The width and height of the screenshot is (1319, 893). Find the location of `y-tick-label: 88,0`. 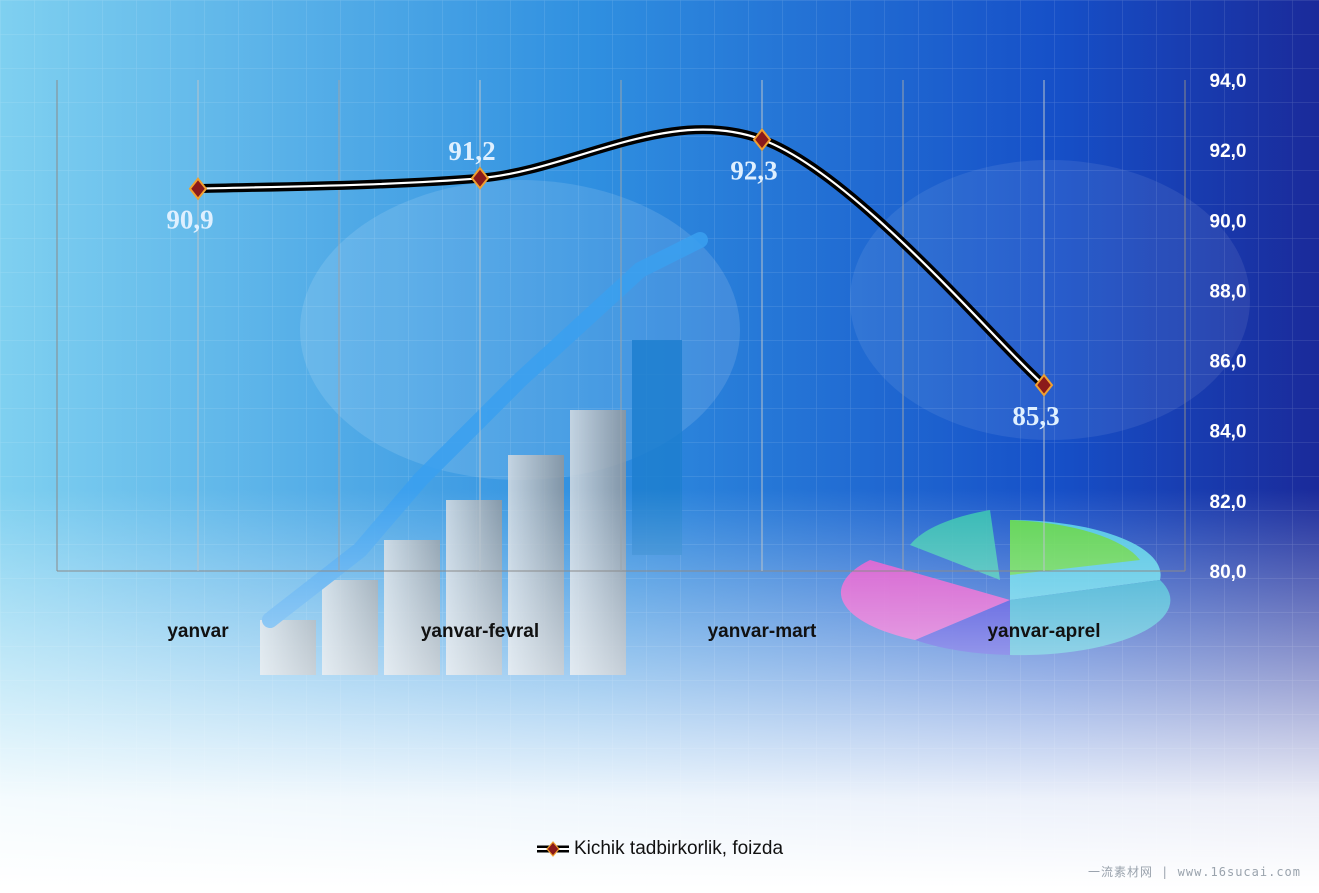

y-tick-label: 88,0 is located at coordinates (1228, 291).